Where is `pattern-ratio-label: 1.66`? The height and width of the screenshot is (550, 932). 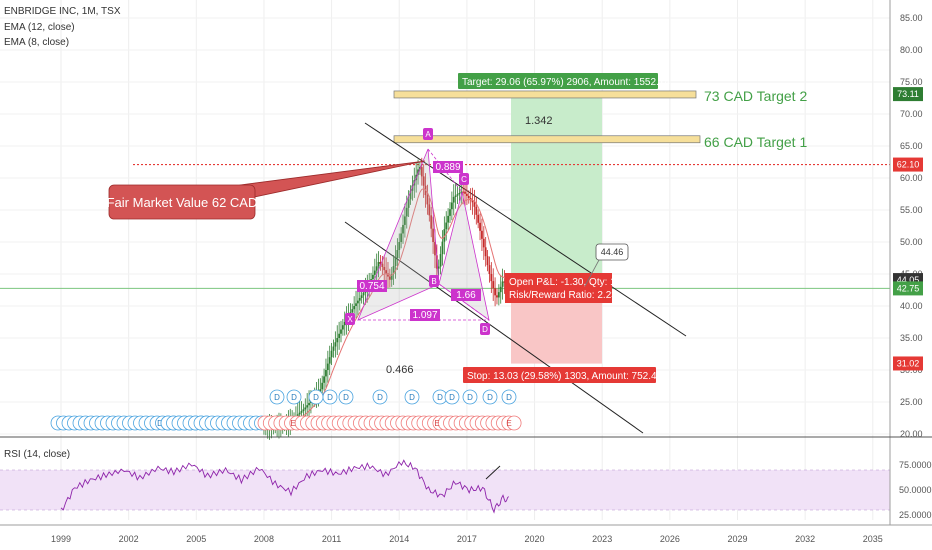 pattern-ratio-label: 1.66 is located at coordinates (466, 295).